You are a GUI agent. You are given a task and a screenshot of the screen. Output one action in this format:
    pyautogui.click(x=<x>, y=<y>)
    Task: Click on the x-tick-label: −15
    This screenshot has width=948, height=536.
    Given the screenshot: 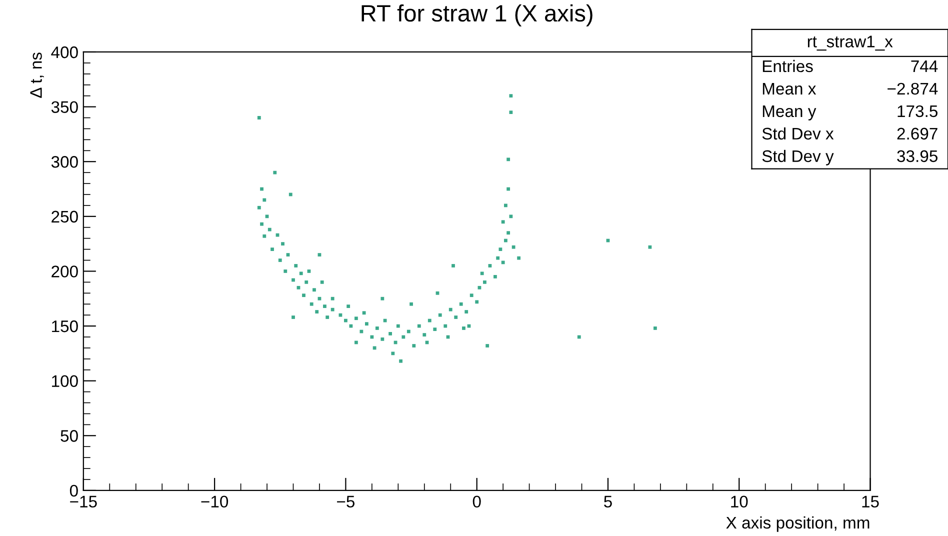 What is the action you would take?
    pyautogui.click(x=83, y=502)
    